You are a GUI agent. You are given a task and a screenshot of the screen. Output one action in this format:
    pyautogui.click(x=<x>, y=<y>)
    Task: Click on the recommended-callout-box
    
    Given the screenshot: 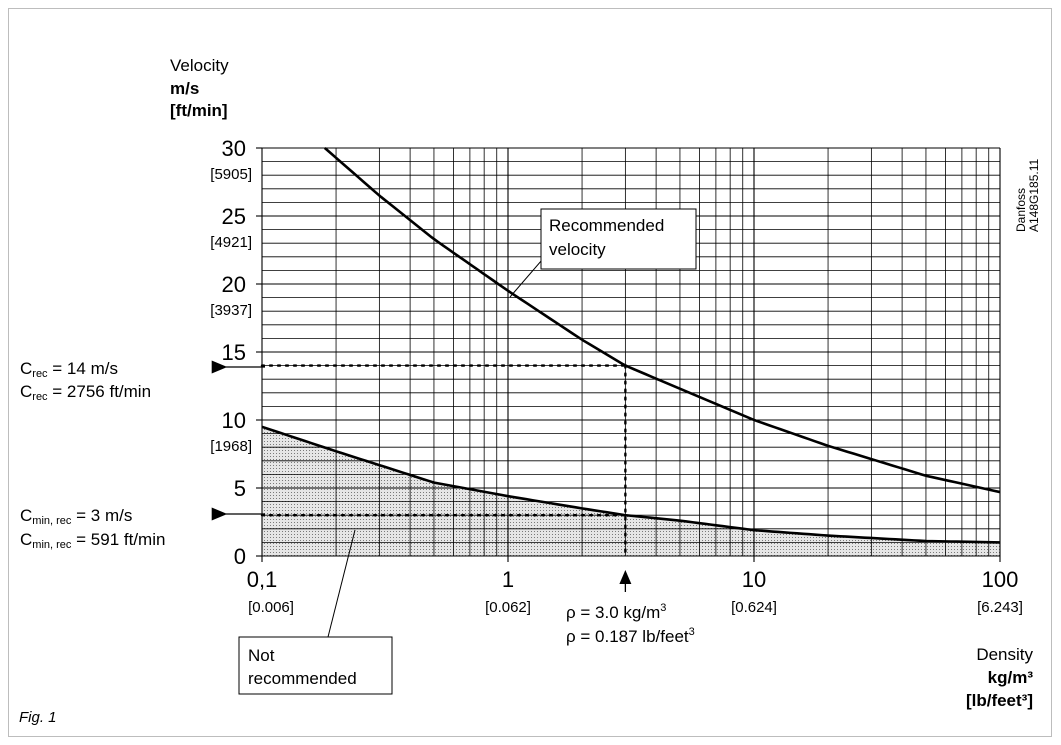 What is the action you would take?
    pyautogui.click(x=618, y=239)
    